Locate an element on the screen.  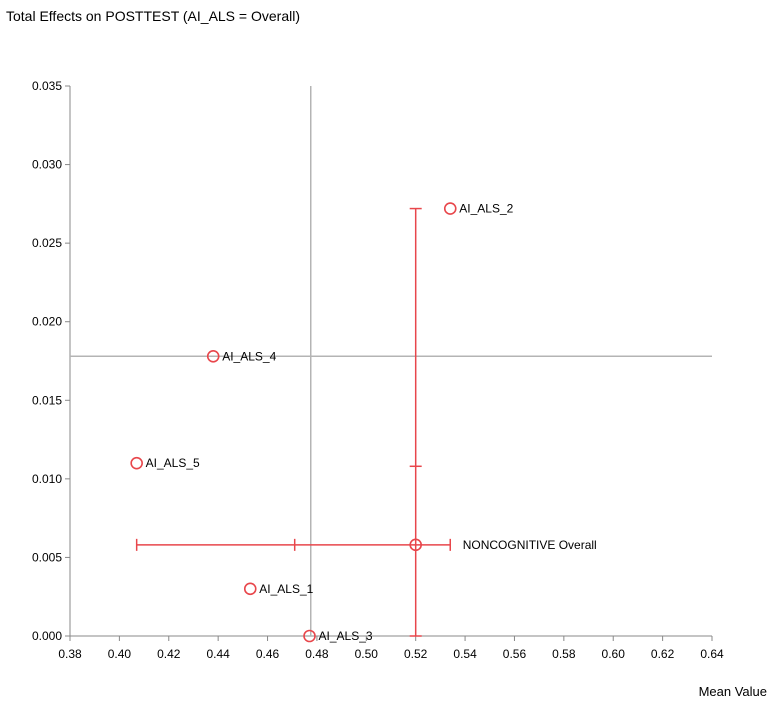
x-tick-label: 0.60 is located at coordinates (614, 654).